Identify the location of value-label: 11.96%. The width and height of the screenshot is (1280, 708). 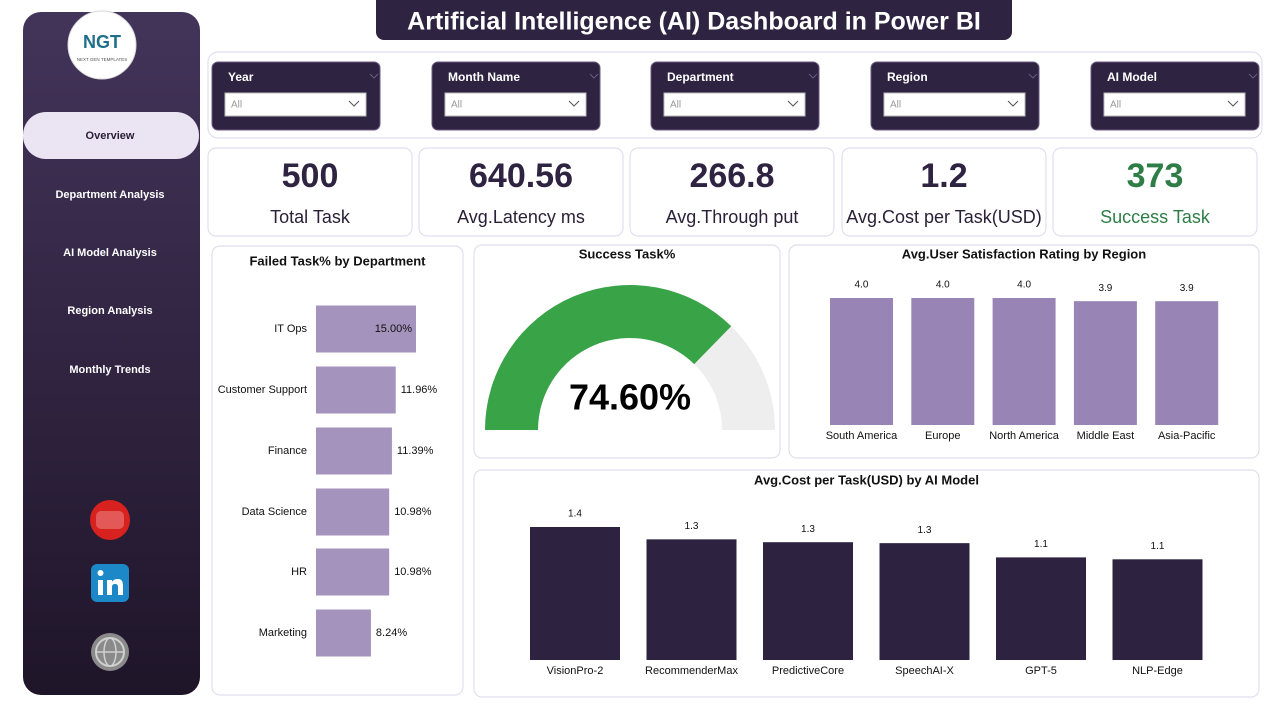
(419, 390).